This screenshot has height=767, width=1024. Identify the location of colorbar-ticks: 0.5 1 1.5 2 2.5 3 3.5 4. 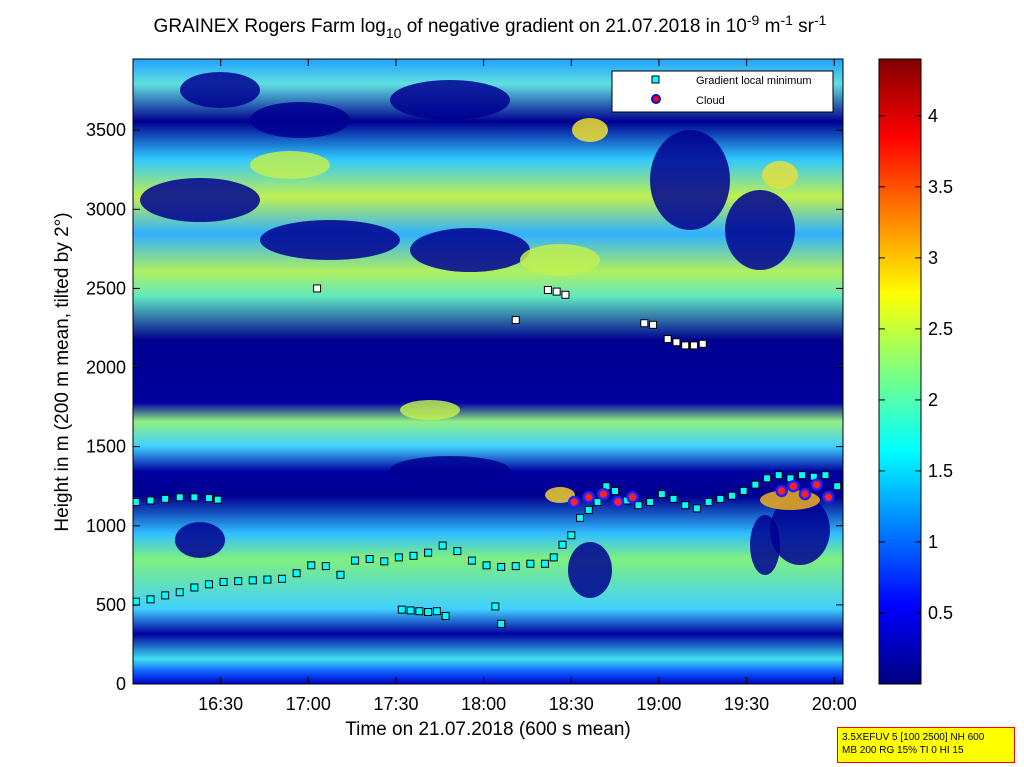
(916, 364).